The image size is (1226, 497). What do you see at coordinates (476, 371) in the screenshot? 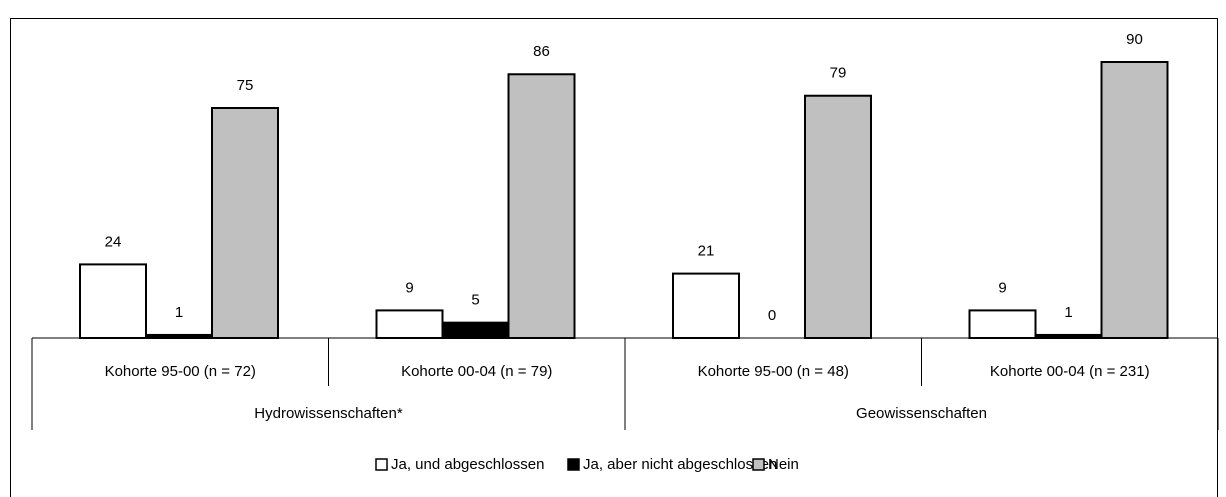
I see `category-label: Kohorte 00-04 (n = 79)` at bounding box center [476, 371].